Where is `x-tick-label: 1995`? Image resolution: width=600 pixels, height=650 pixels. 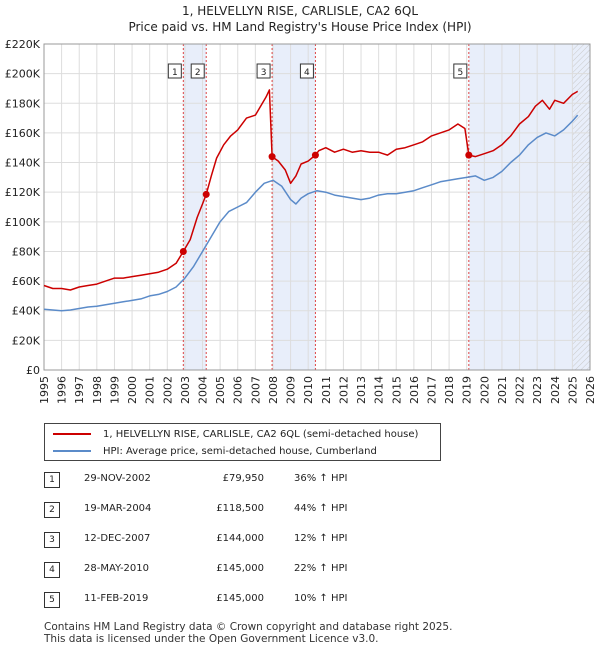
x-tick-label: 1995 is located at coordinates (44, 390).